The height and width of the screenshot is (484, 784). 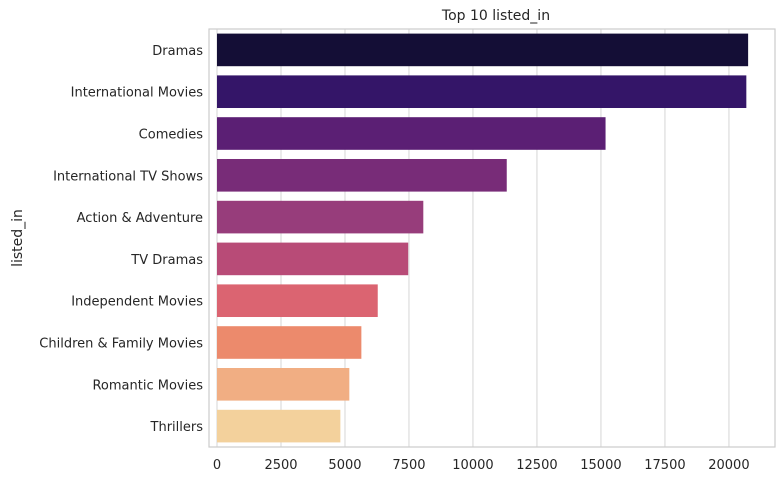 What do you see at coordinates (408, 465) in the screenshot?
I see `x-tick-label: 7500` at bounding box center [408, 465].